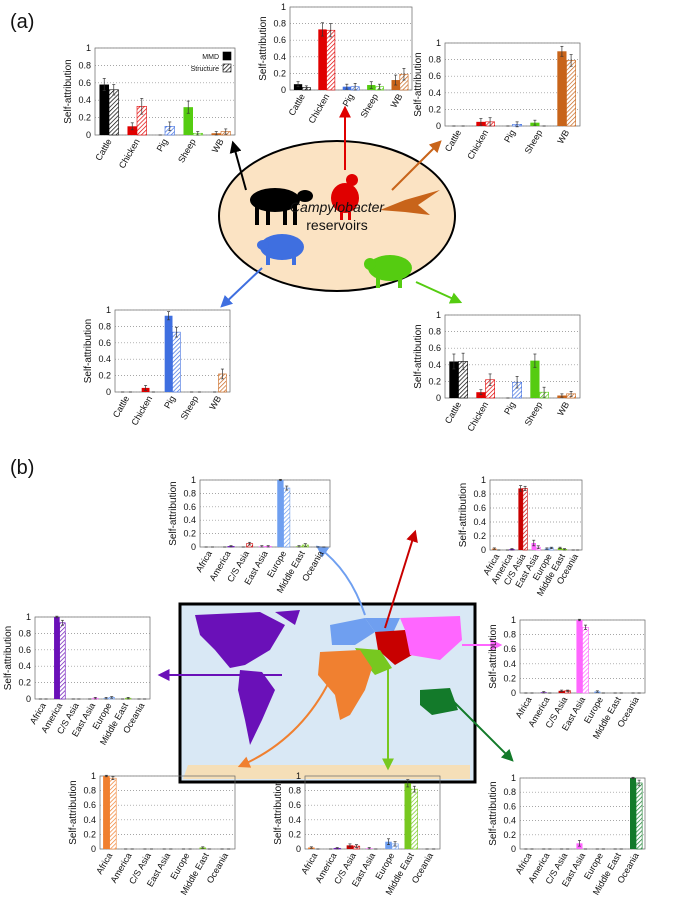 The height and width of the screenshot is (897, 675). I want to click on x-tick-label: WB, so click(215, 403).